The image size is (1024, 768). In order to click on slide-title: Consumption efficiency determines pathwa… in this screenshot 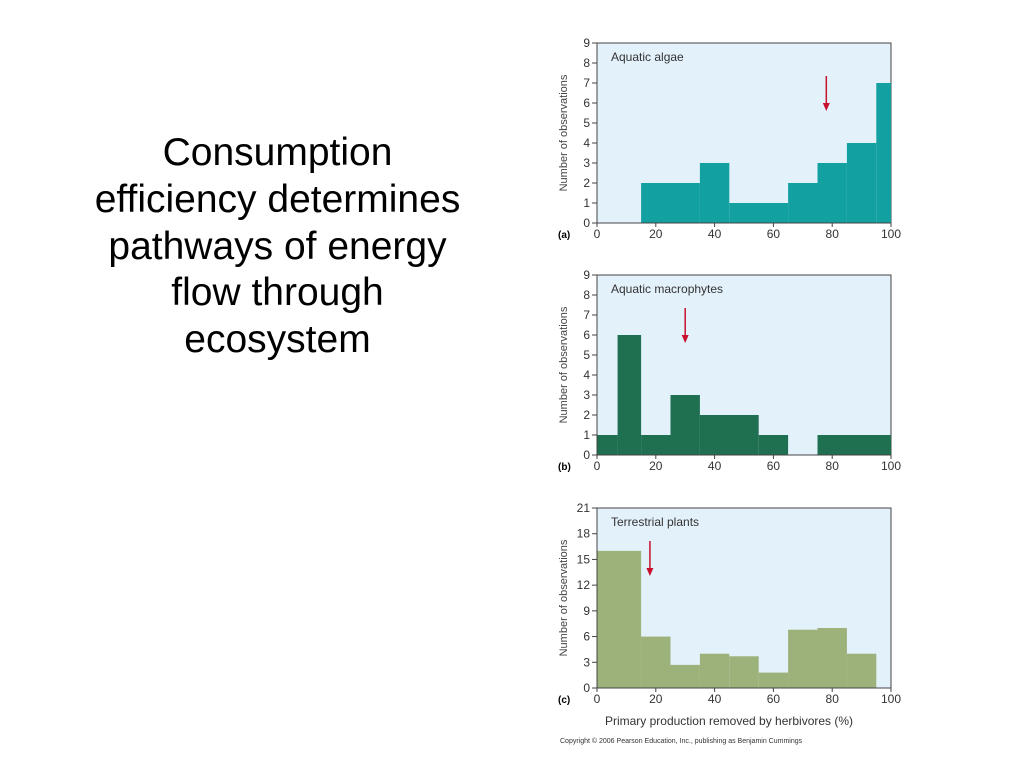, I will do `click(277, 247)`.